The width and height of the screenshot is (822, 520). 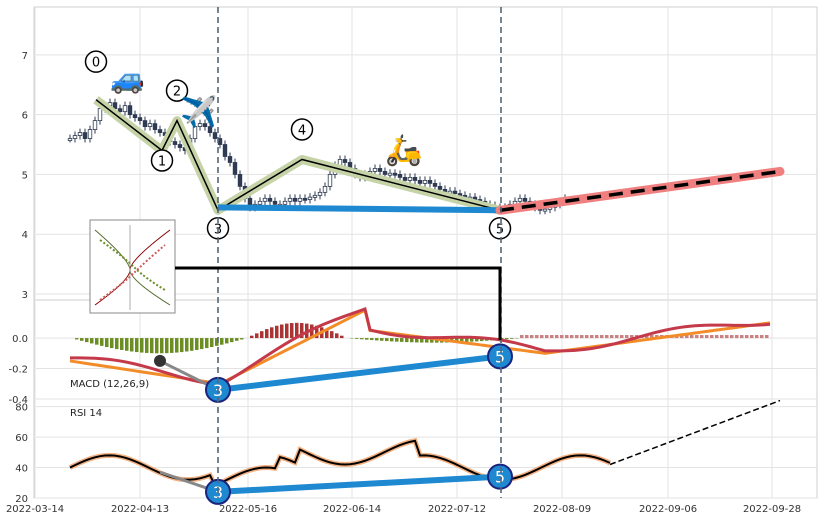 What do you see at coordinates (18, 370) in the screenshot?
I see `y-tick-label: -0.2` at bounding box center [18, 370].